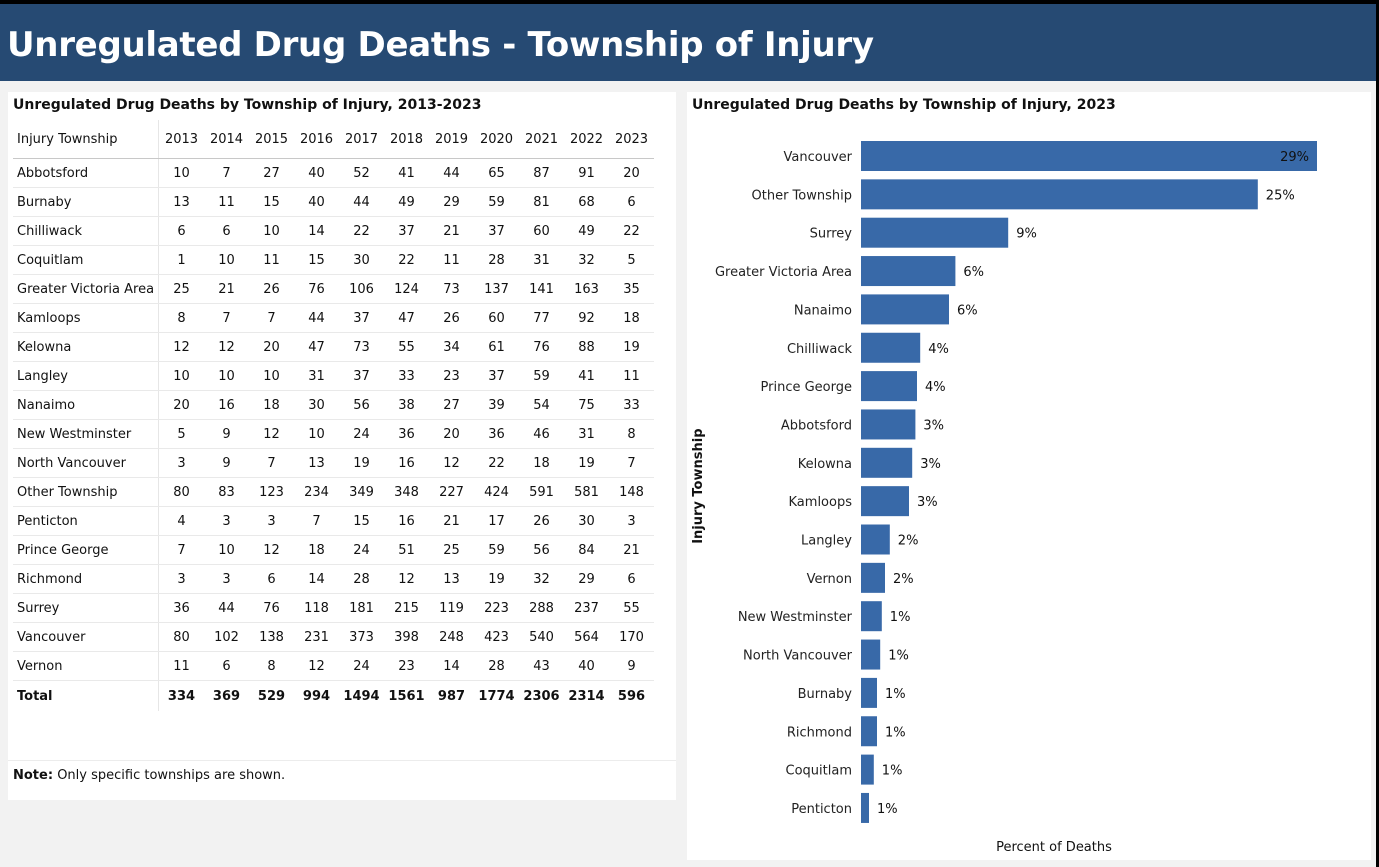 The height and width of the screenshot is (867, 1379). I want to click on table-cell: 88, so click(586, 347).